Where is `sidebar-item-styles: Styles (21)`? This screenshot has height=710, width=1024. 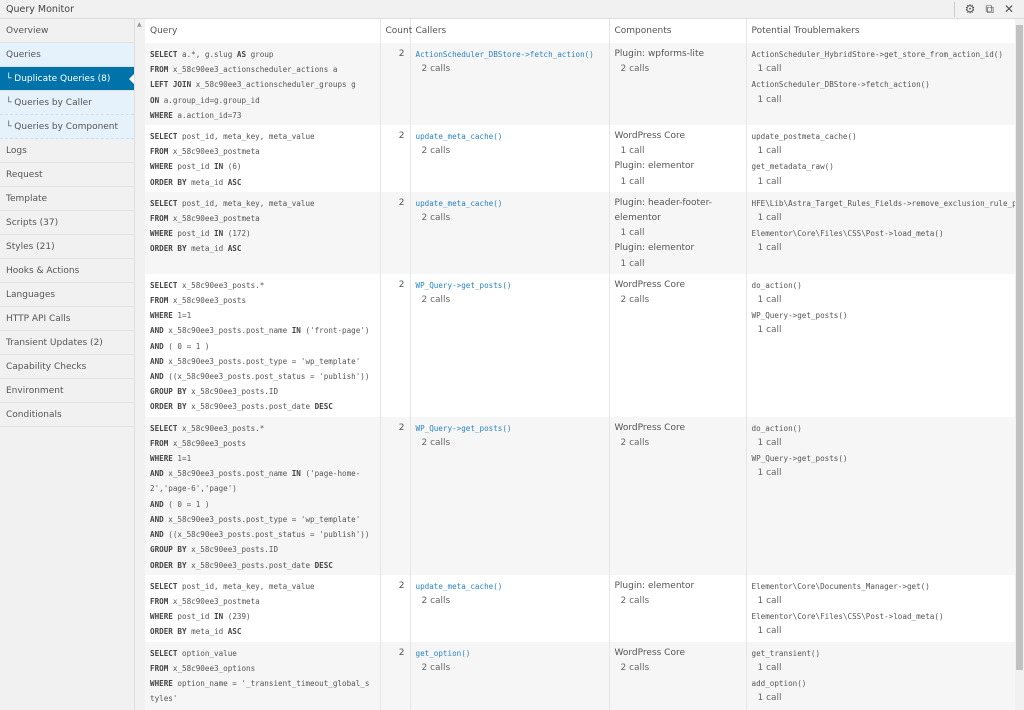 sidebar-item-styles: Styles (21) is located at coordinates (67, 247).